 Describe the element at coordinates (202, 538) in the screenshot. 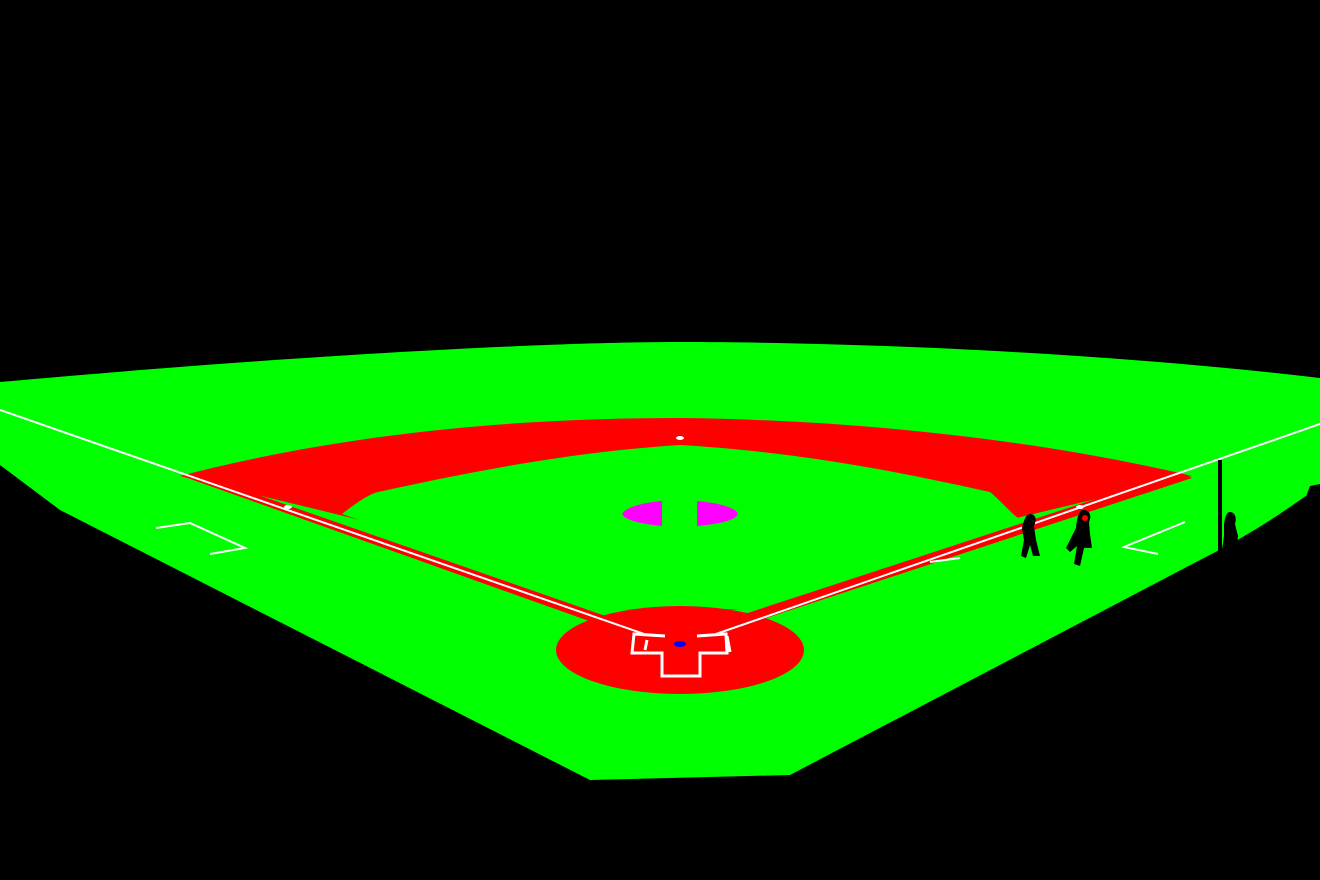

I see `third-base-coach-box` at that location.